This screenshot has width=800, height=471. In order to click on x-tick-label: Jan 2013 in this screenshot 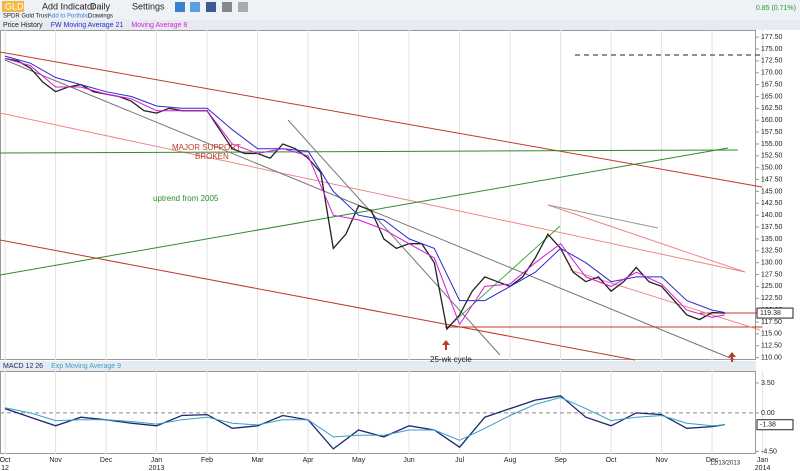, I will do `click(157, 464)`.